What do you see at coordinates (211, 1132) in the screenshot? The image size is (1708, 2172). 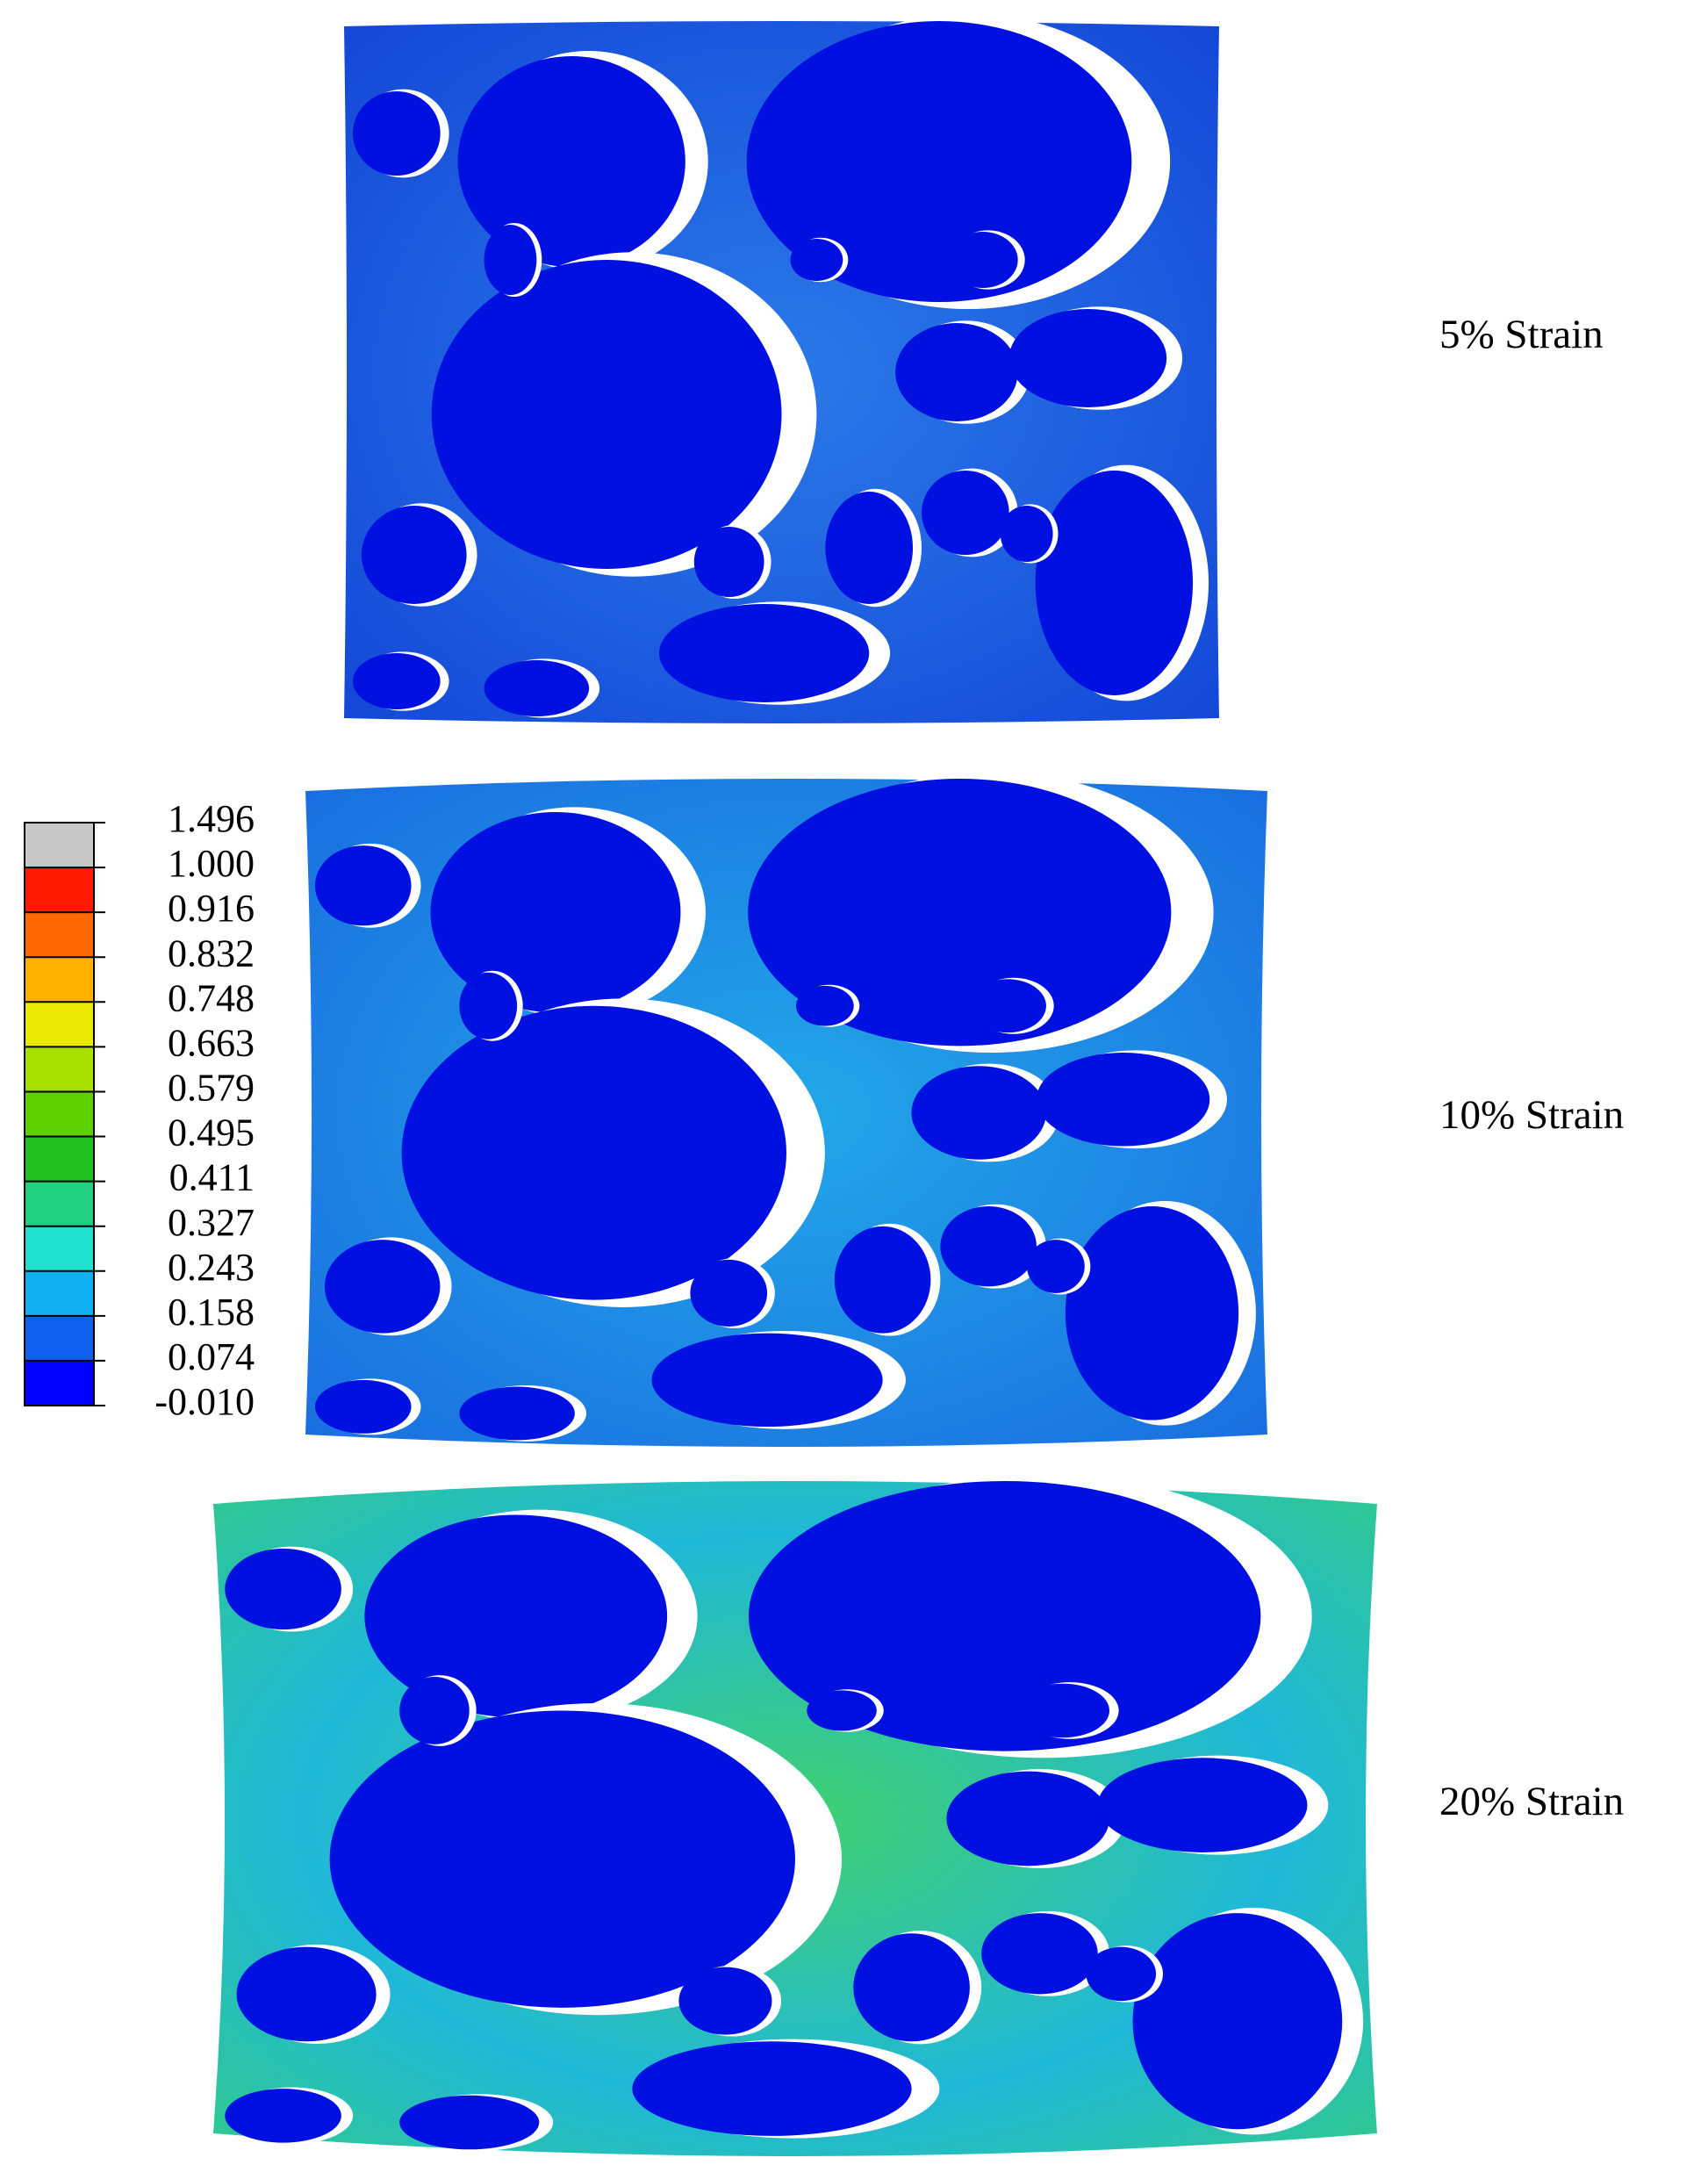 I see `colorbar-tick-label: 0.495` at bounding box center [211, 1132].